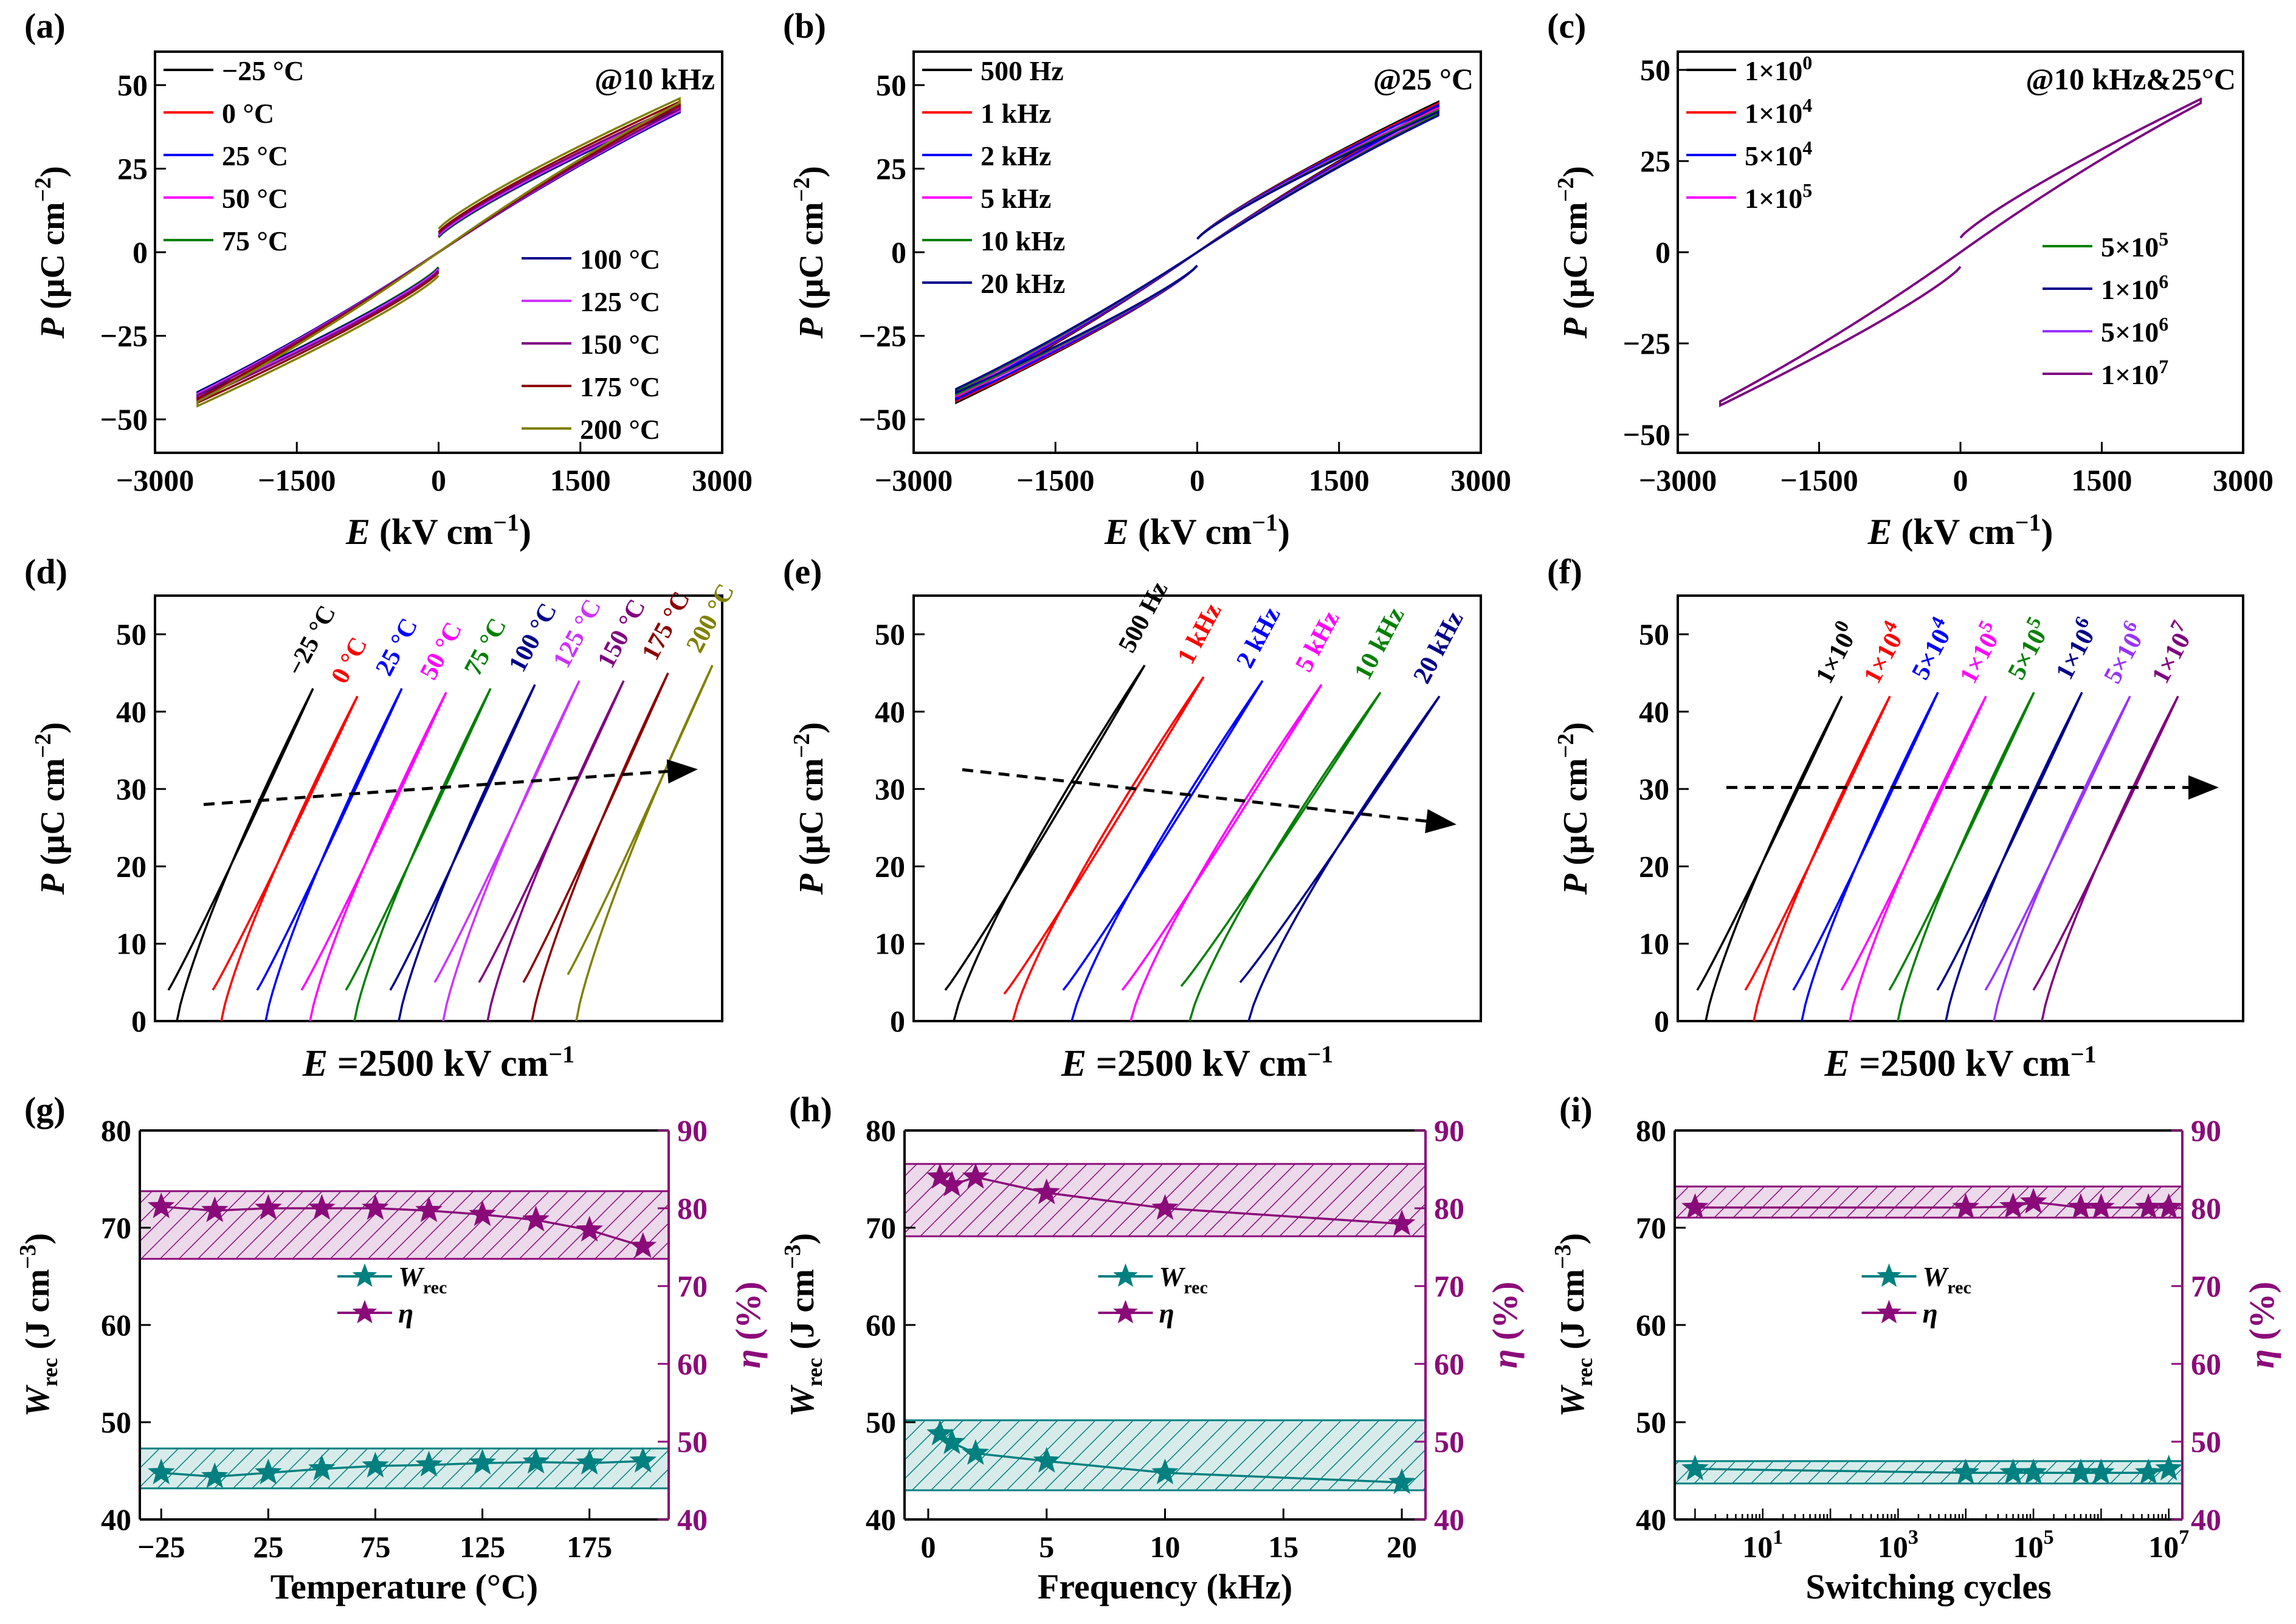 The height and width of the screenshot is (1624, 2296). I want to click on x-tick-label: −3000, so click(914, 480).